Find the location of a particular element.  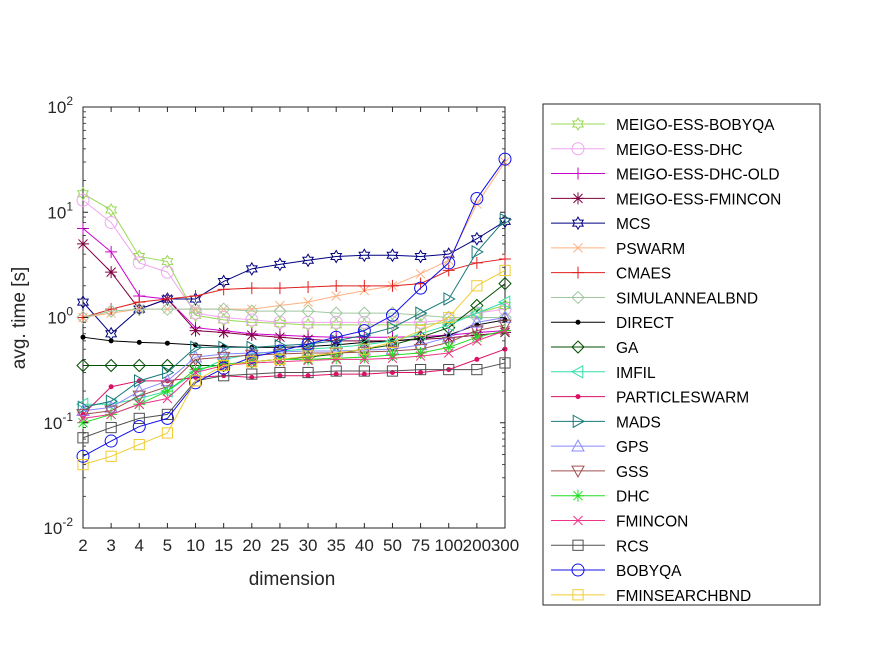

legend-label: PARTICLESWARM is located at coordinates (682, 398).